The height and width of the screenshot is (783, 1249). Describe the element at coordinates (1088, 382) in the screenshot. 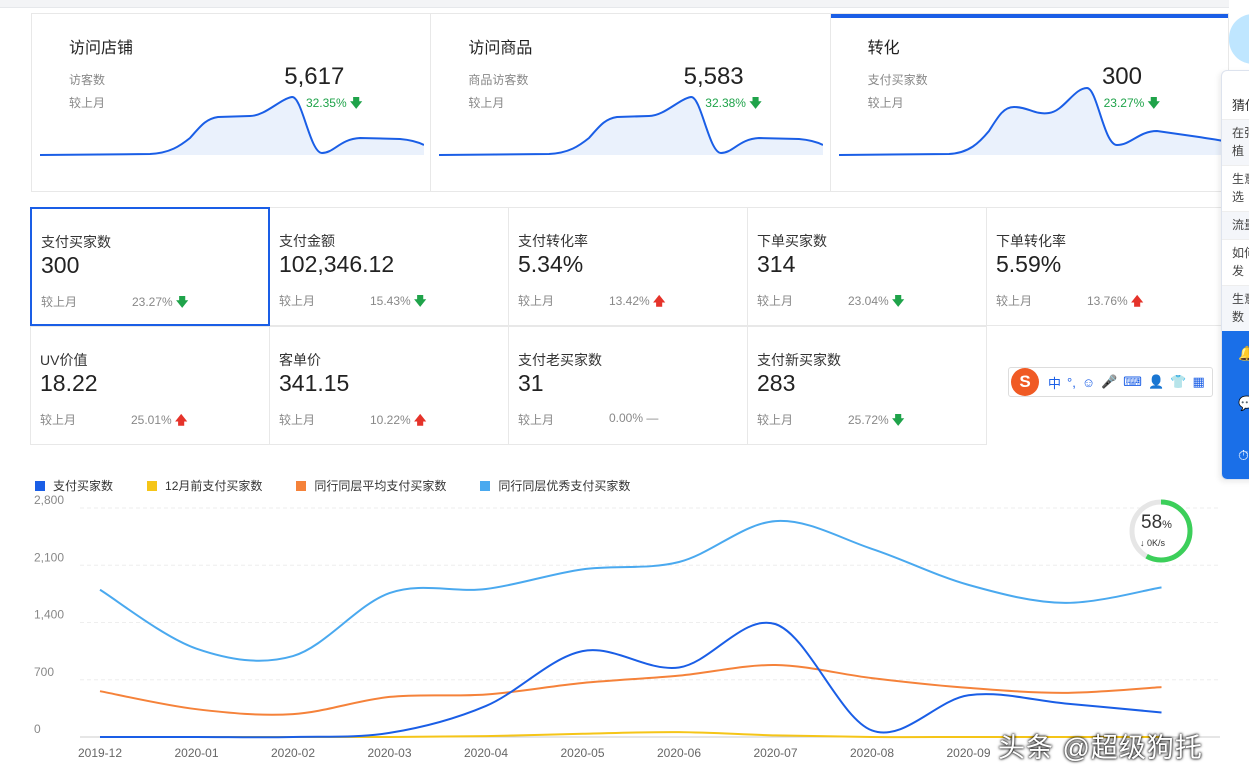

I see `ime-emoji-icon: ☺` at that location.